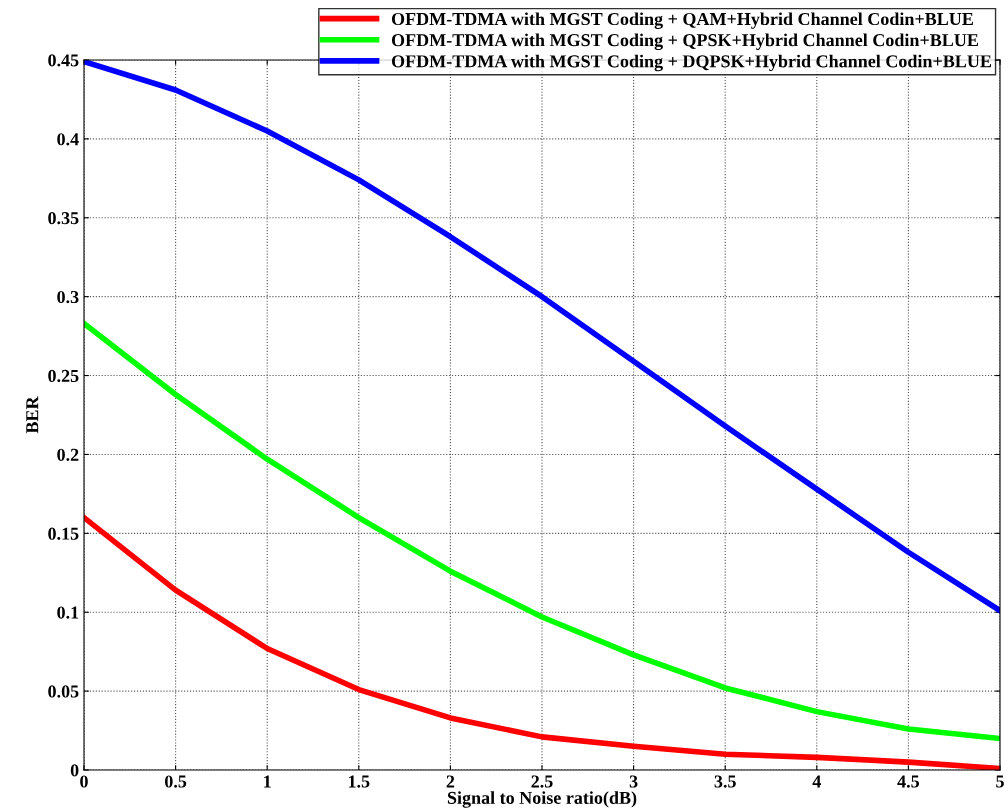  What do you see at coordinates (633, 781) in the screenshot?
I see `x-tick-label: 3` at bounding box center [633, 781].